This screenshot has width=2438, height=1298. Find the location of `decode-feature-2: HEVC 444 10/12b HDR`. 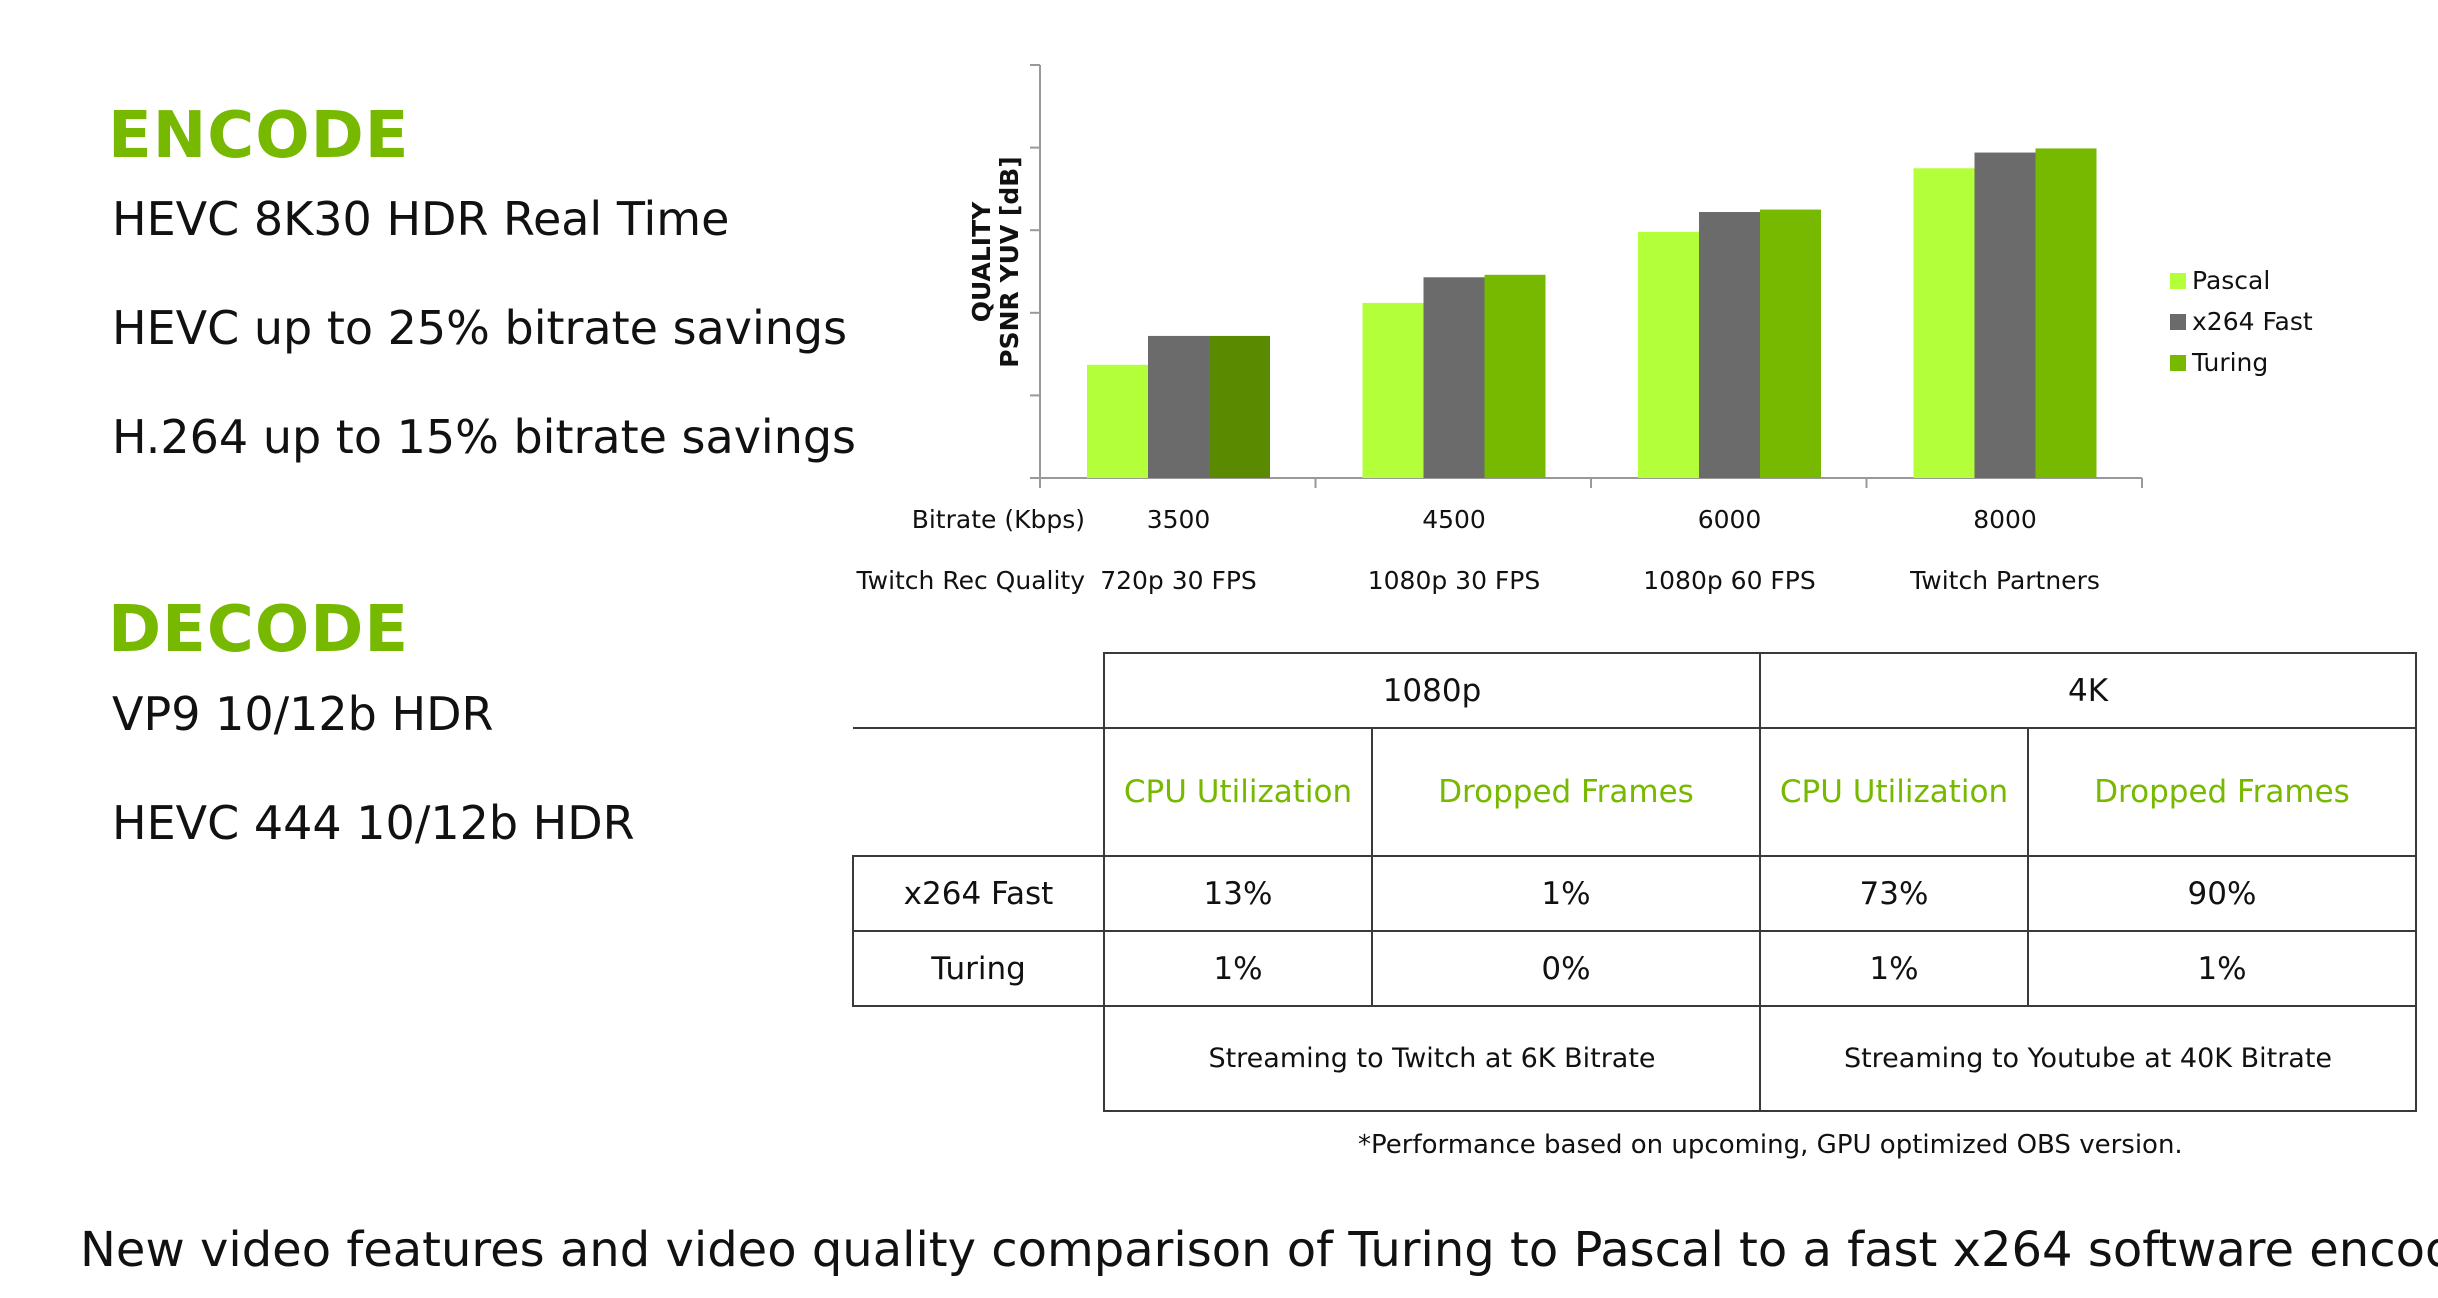

decode-feature-2: HEVC 444 10/12b HDR is located at coordinates (373, 823).